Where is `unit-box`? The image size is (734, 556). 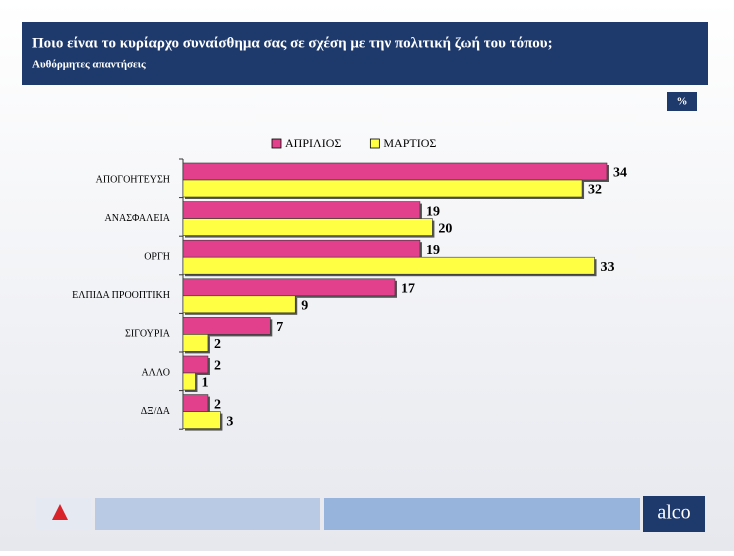
unit-box is located at coordinates (682, 101).